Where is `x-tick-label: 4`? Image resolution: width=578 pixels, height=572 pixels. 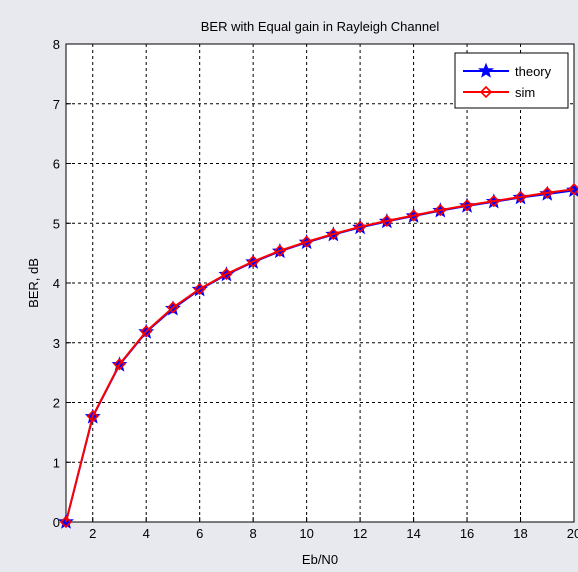 x-tick-label: 4 is located at coordinates (146, 533).